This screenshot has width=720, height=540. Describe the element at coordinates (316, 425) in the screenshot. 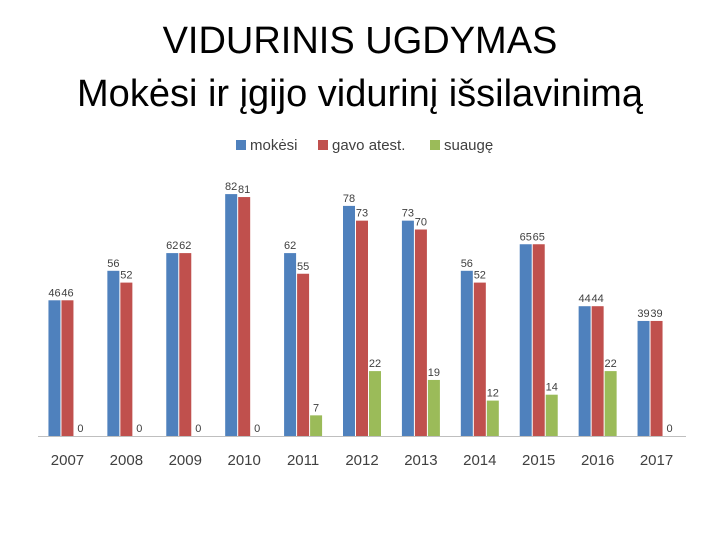

I see `bar-2-2011` at that location.